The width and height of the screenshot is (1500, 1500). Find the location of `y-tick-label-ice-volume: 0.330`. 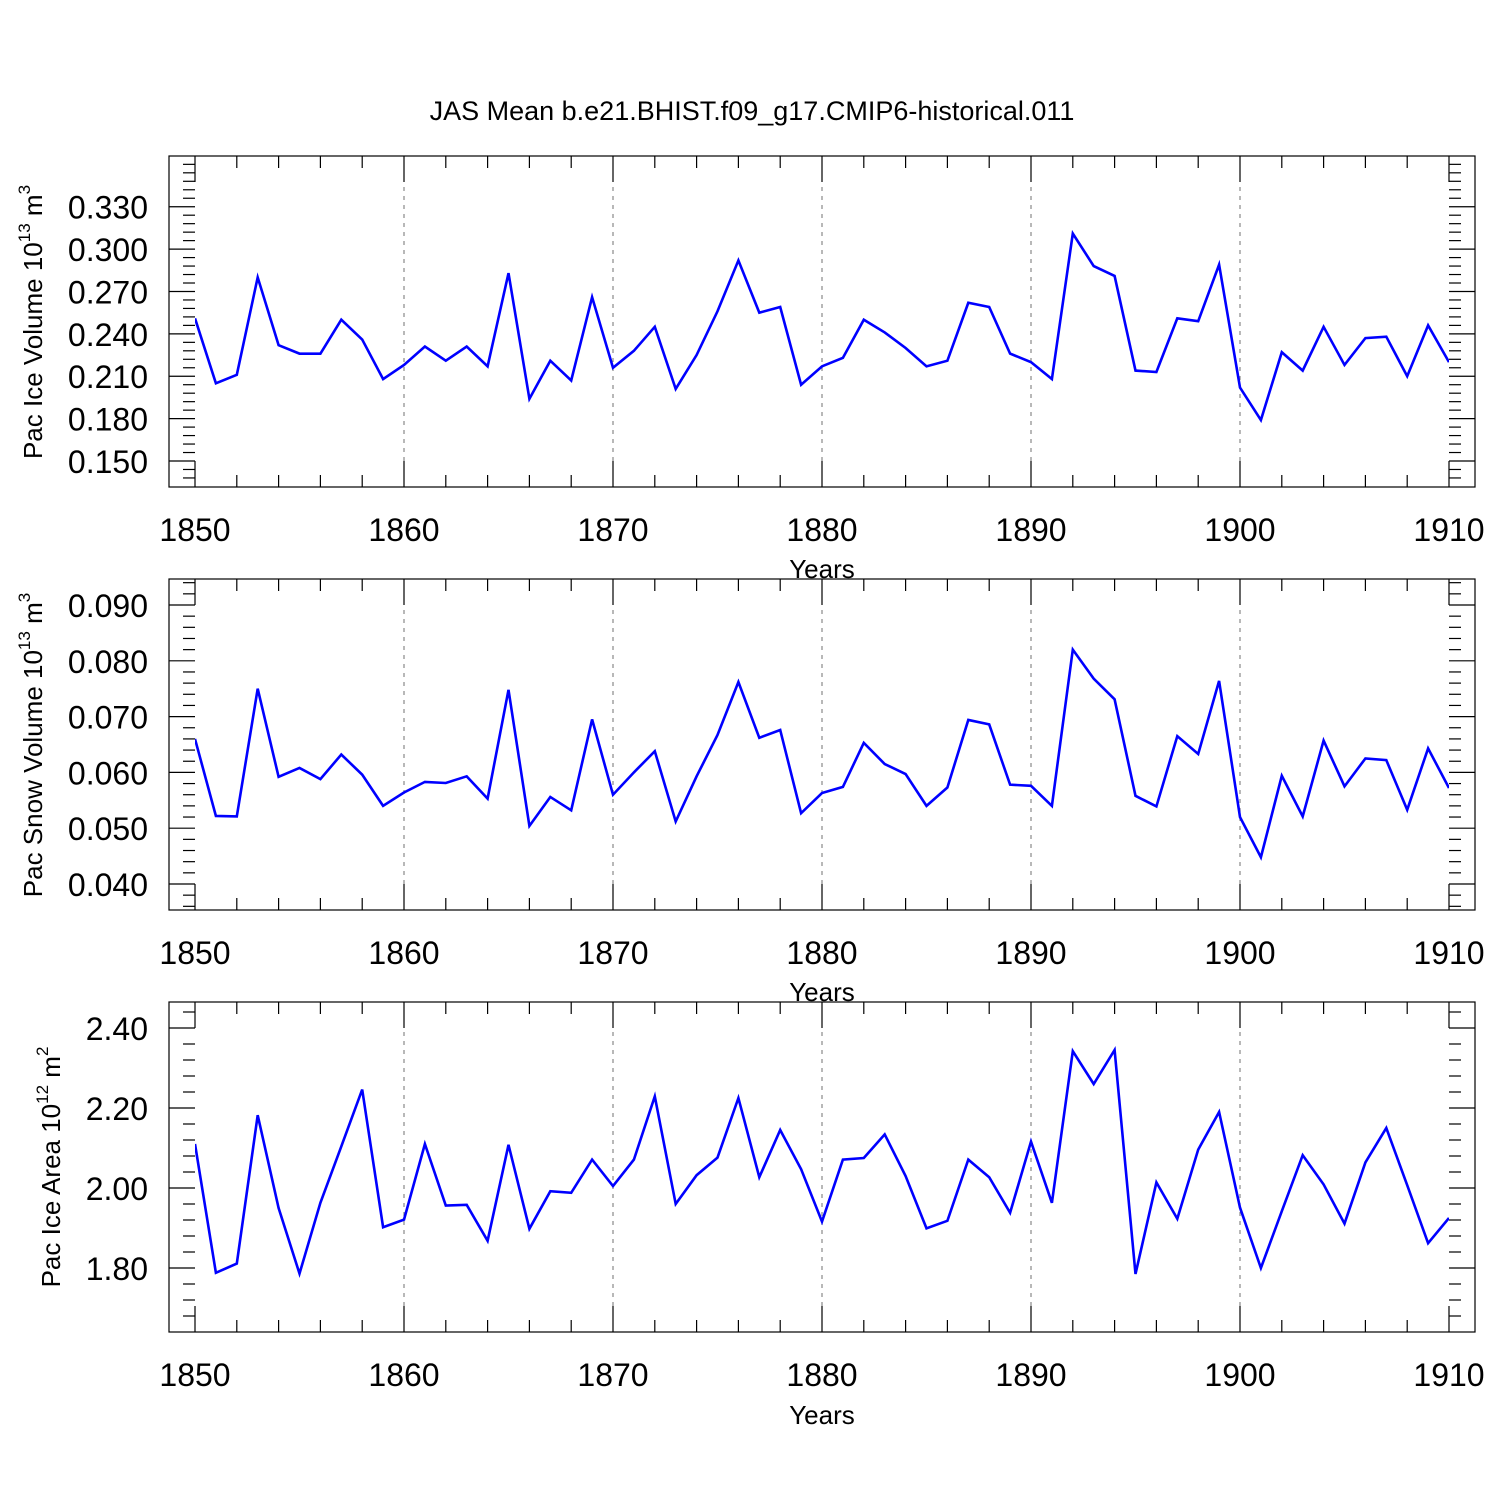

y-tick-label-ice-volume: 0.330 is located at coordinates (108, 208).